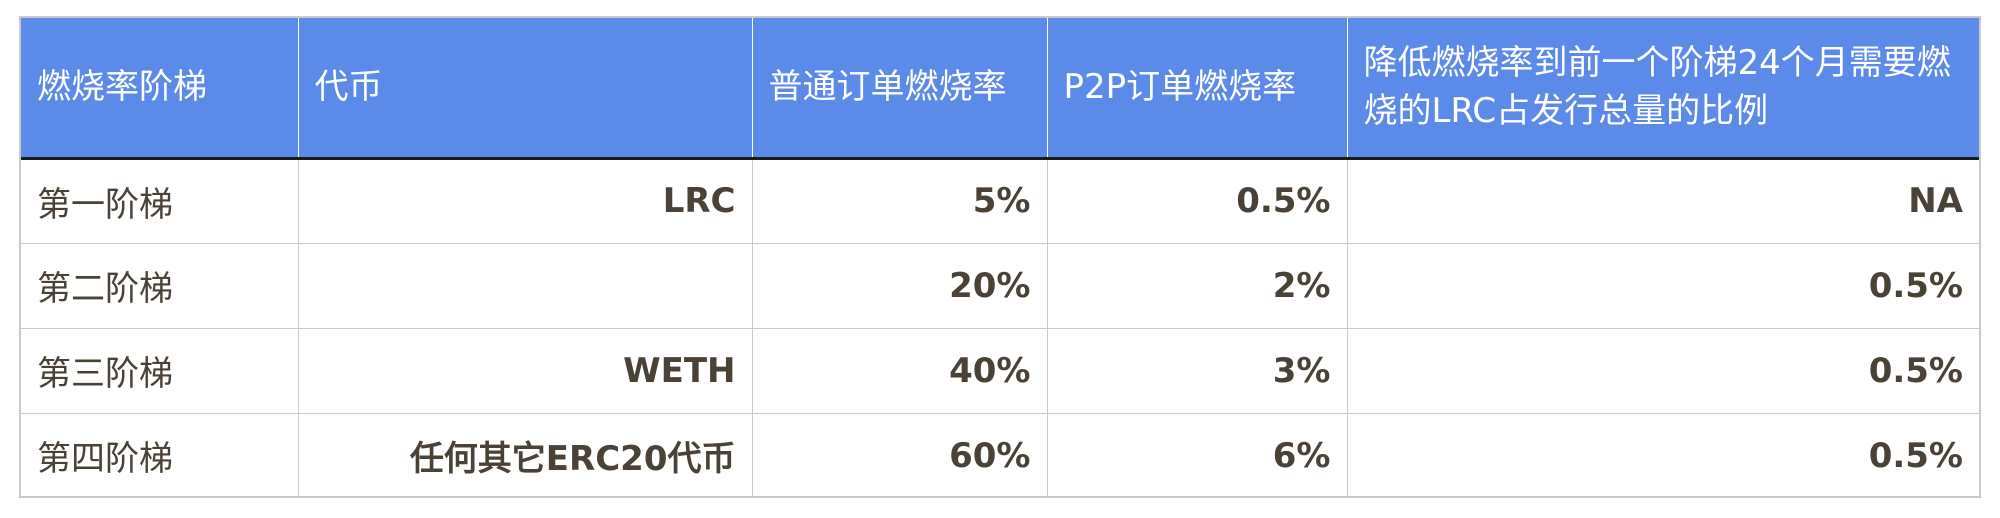  Describe the element at coordinates (525, 286) in the screenshot. I see `token-cell` at that location.